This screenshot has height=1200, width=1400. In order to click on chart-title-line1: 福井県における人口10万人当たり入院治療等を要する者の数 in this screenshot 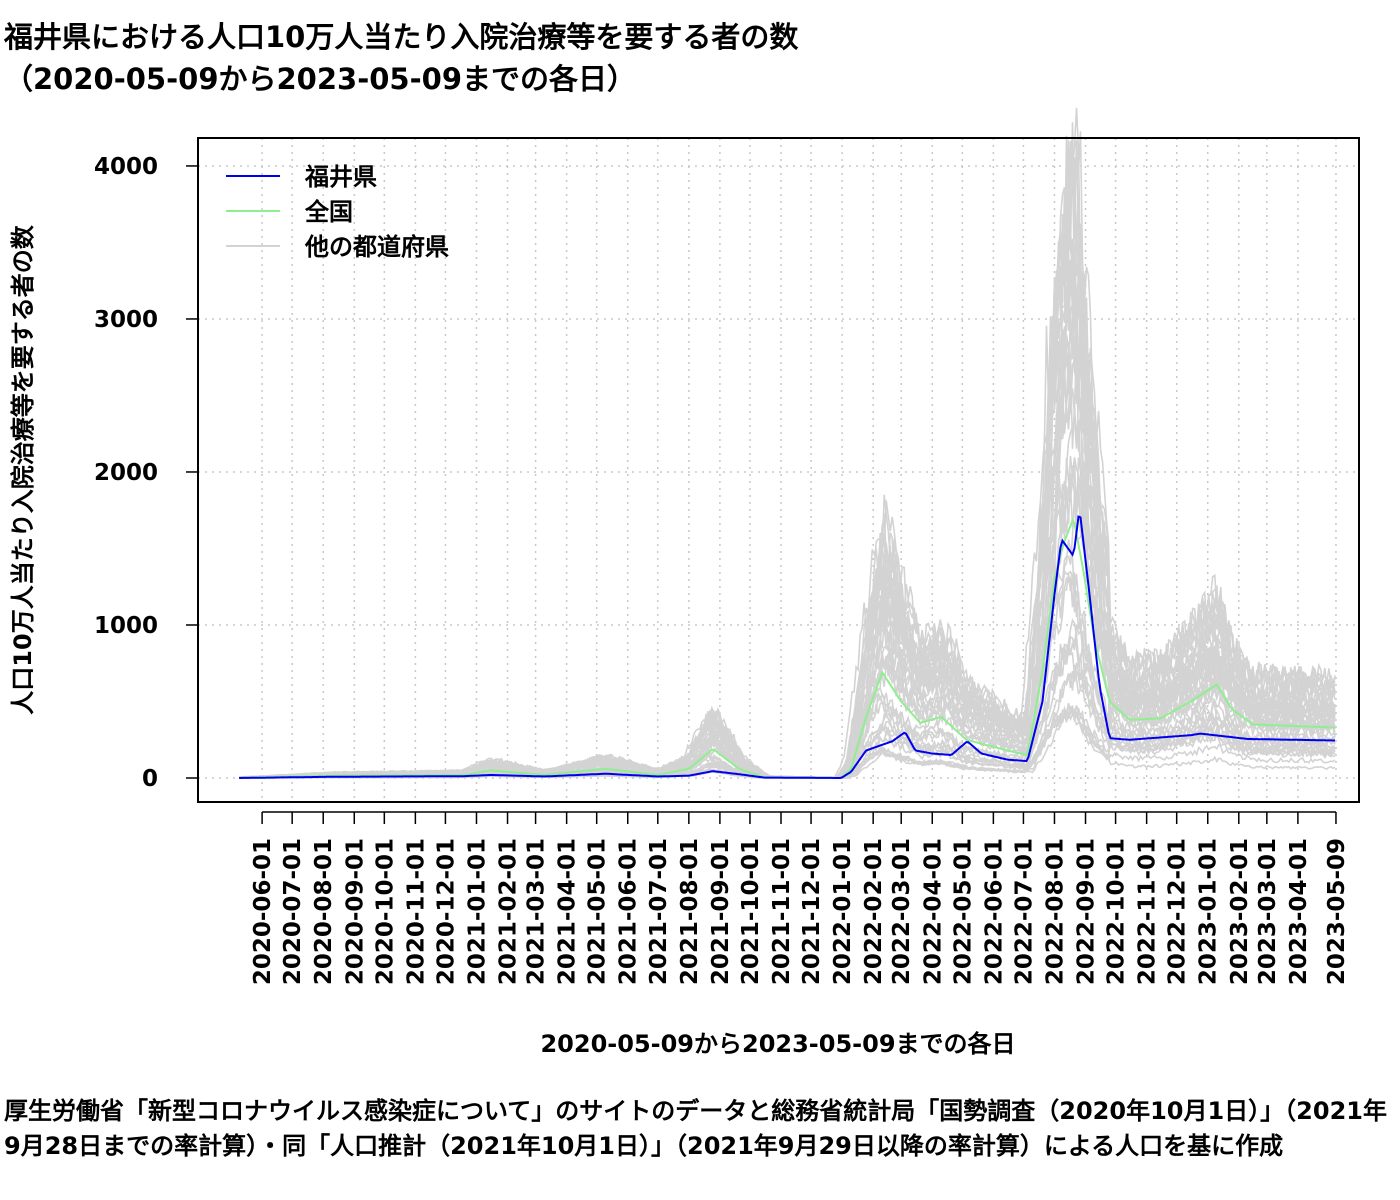, I will do `click(401, 37)`.